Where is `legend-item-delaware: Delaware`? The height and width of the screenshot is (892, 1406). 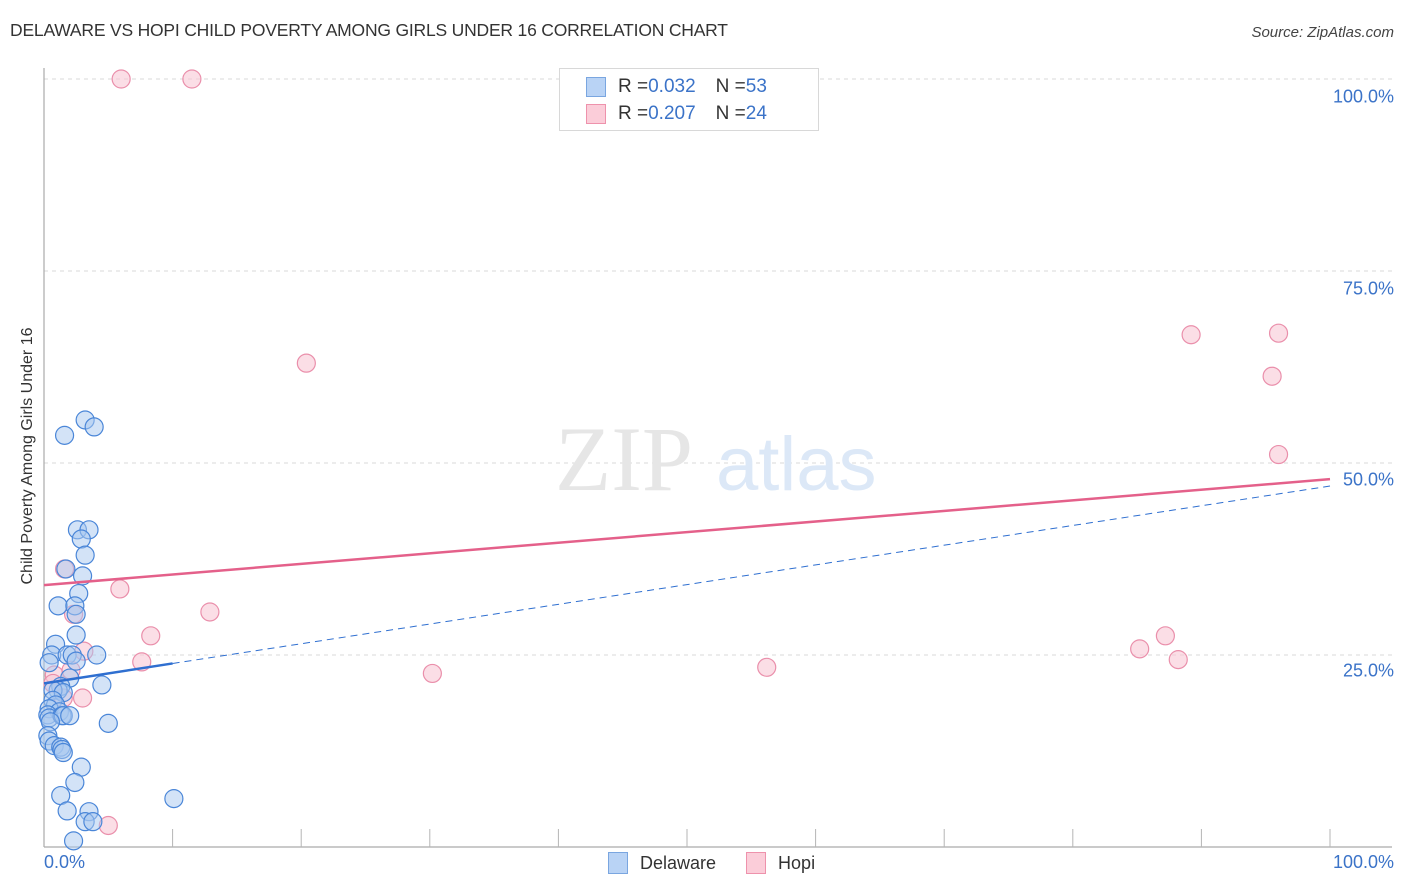
legend-item-delaware: Delaware is located at coordinates (662, 863).